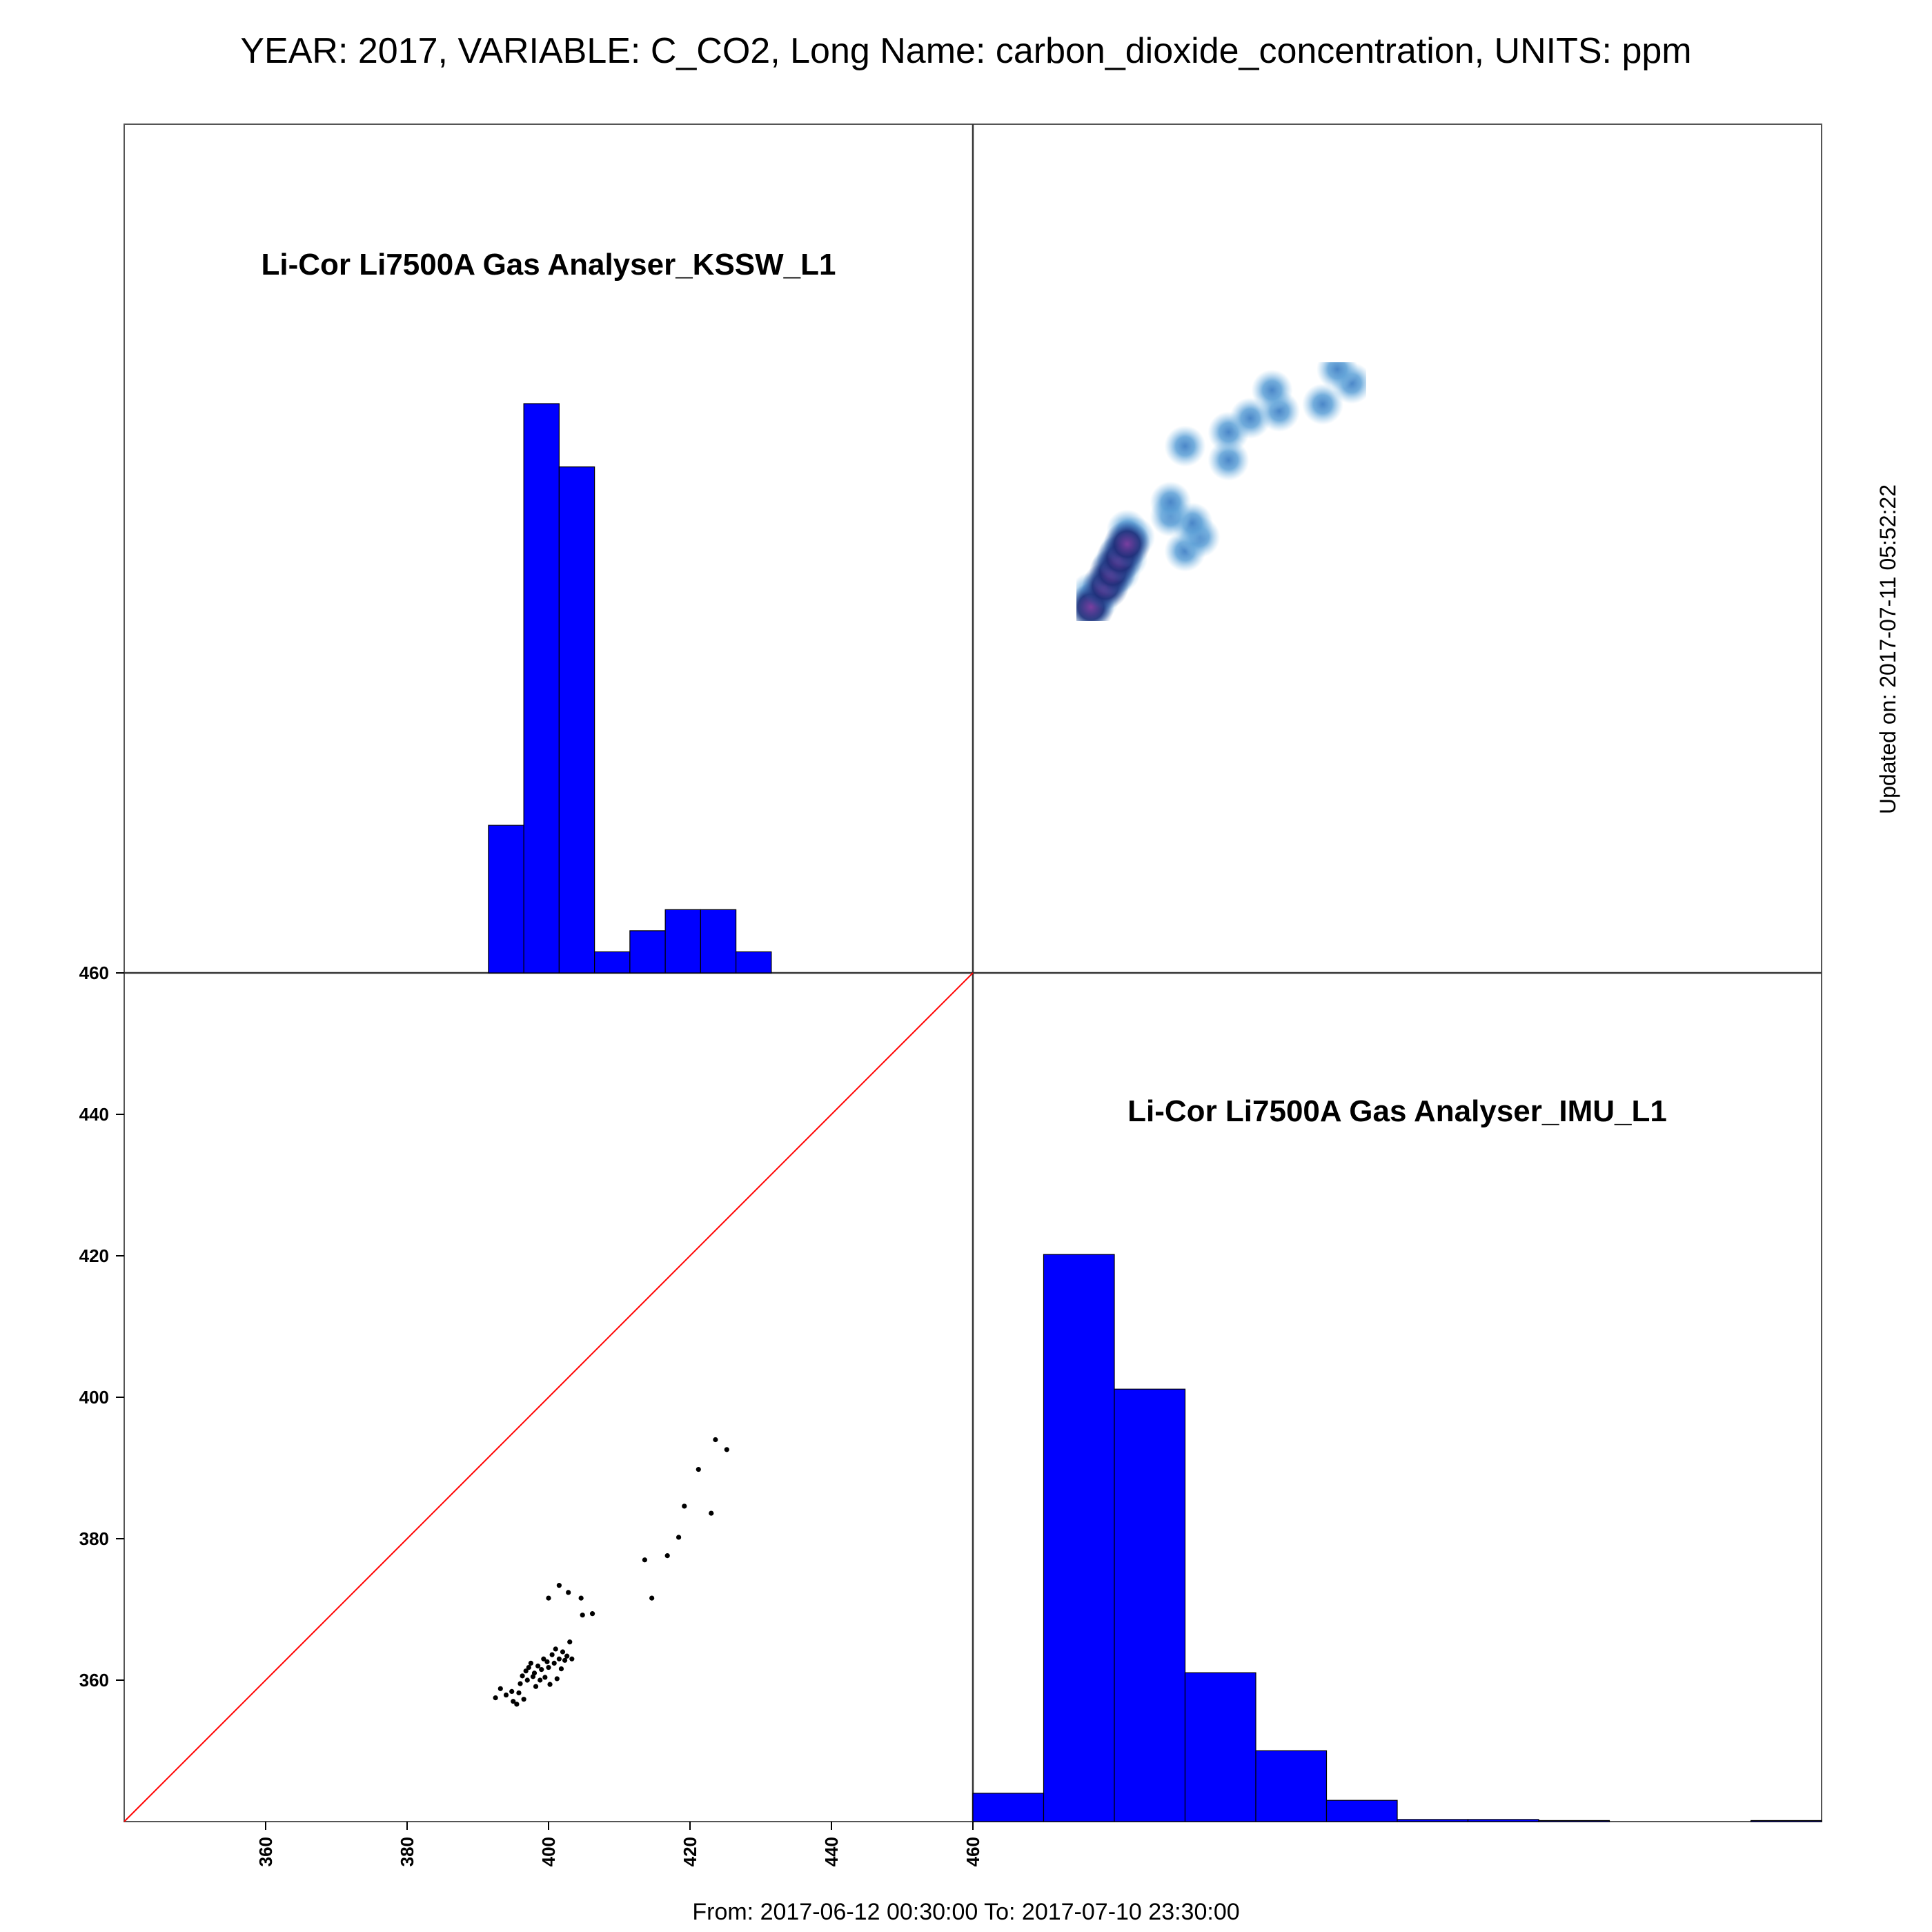 Image resolution: width=1932 pixels, height=1932 pixels. I want to click on histogram-kssw, so click(630, 688).